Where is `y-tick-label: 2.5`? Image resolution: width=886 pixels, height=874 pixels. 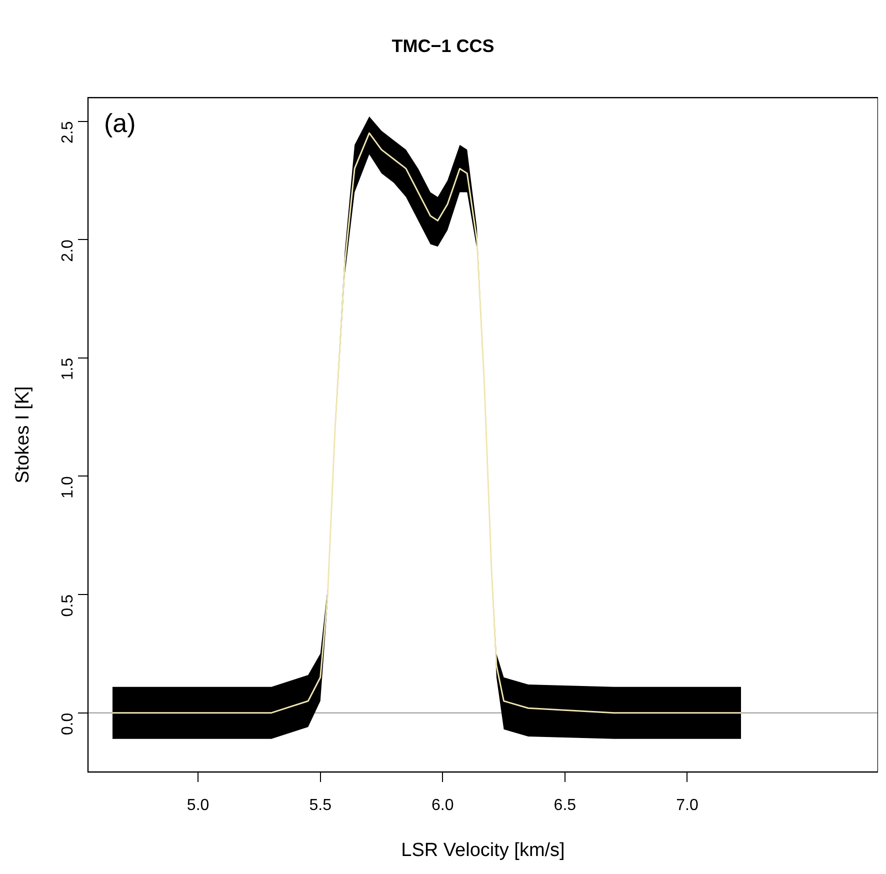 y-tick-label: 2.5 is located at coordinates (67, 132).